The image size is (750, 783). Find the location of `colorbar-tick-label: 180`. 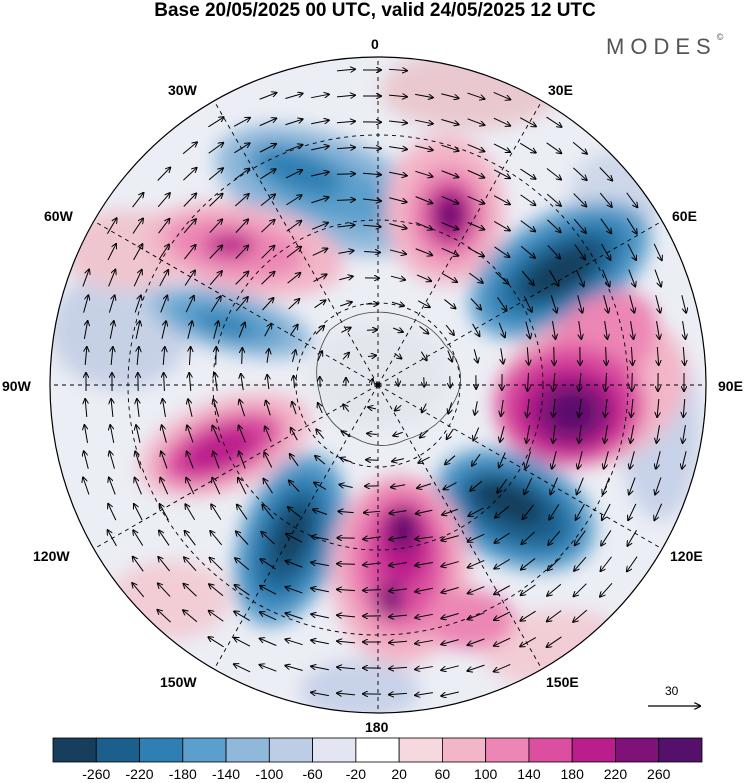

colorbar-tick-label: 180 is located at coordinates (572, 774).